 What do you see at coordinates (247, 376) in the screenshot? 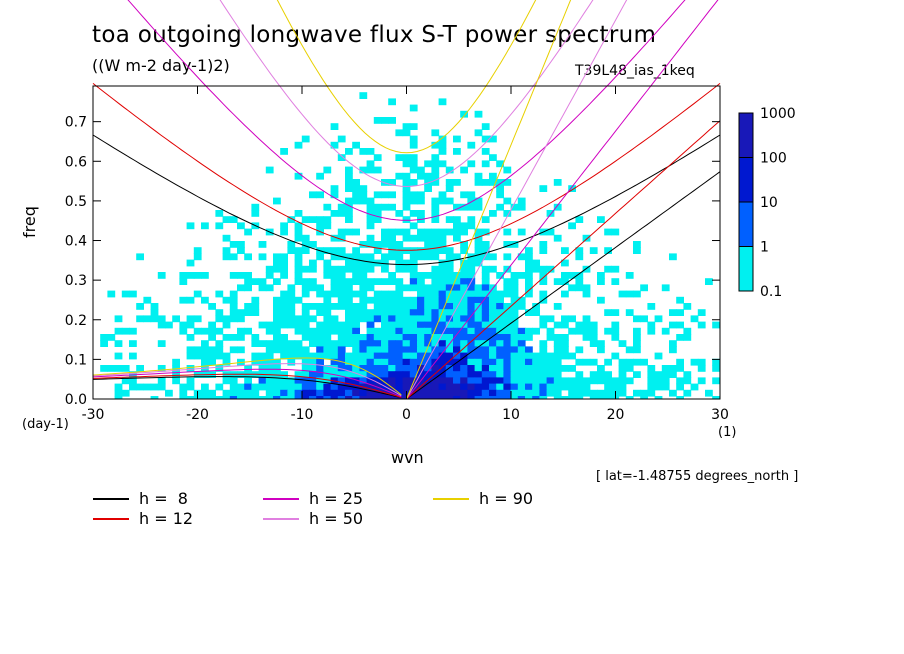
I see `rossby-curve` at bounding box center [247, 376].